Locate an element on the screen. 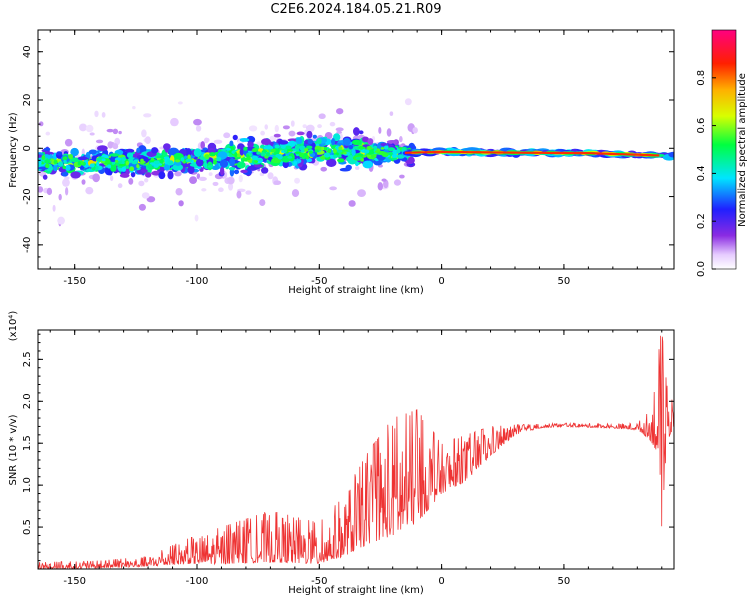  colorbar-frame is located at coordinates (724, 149).